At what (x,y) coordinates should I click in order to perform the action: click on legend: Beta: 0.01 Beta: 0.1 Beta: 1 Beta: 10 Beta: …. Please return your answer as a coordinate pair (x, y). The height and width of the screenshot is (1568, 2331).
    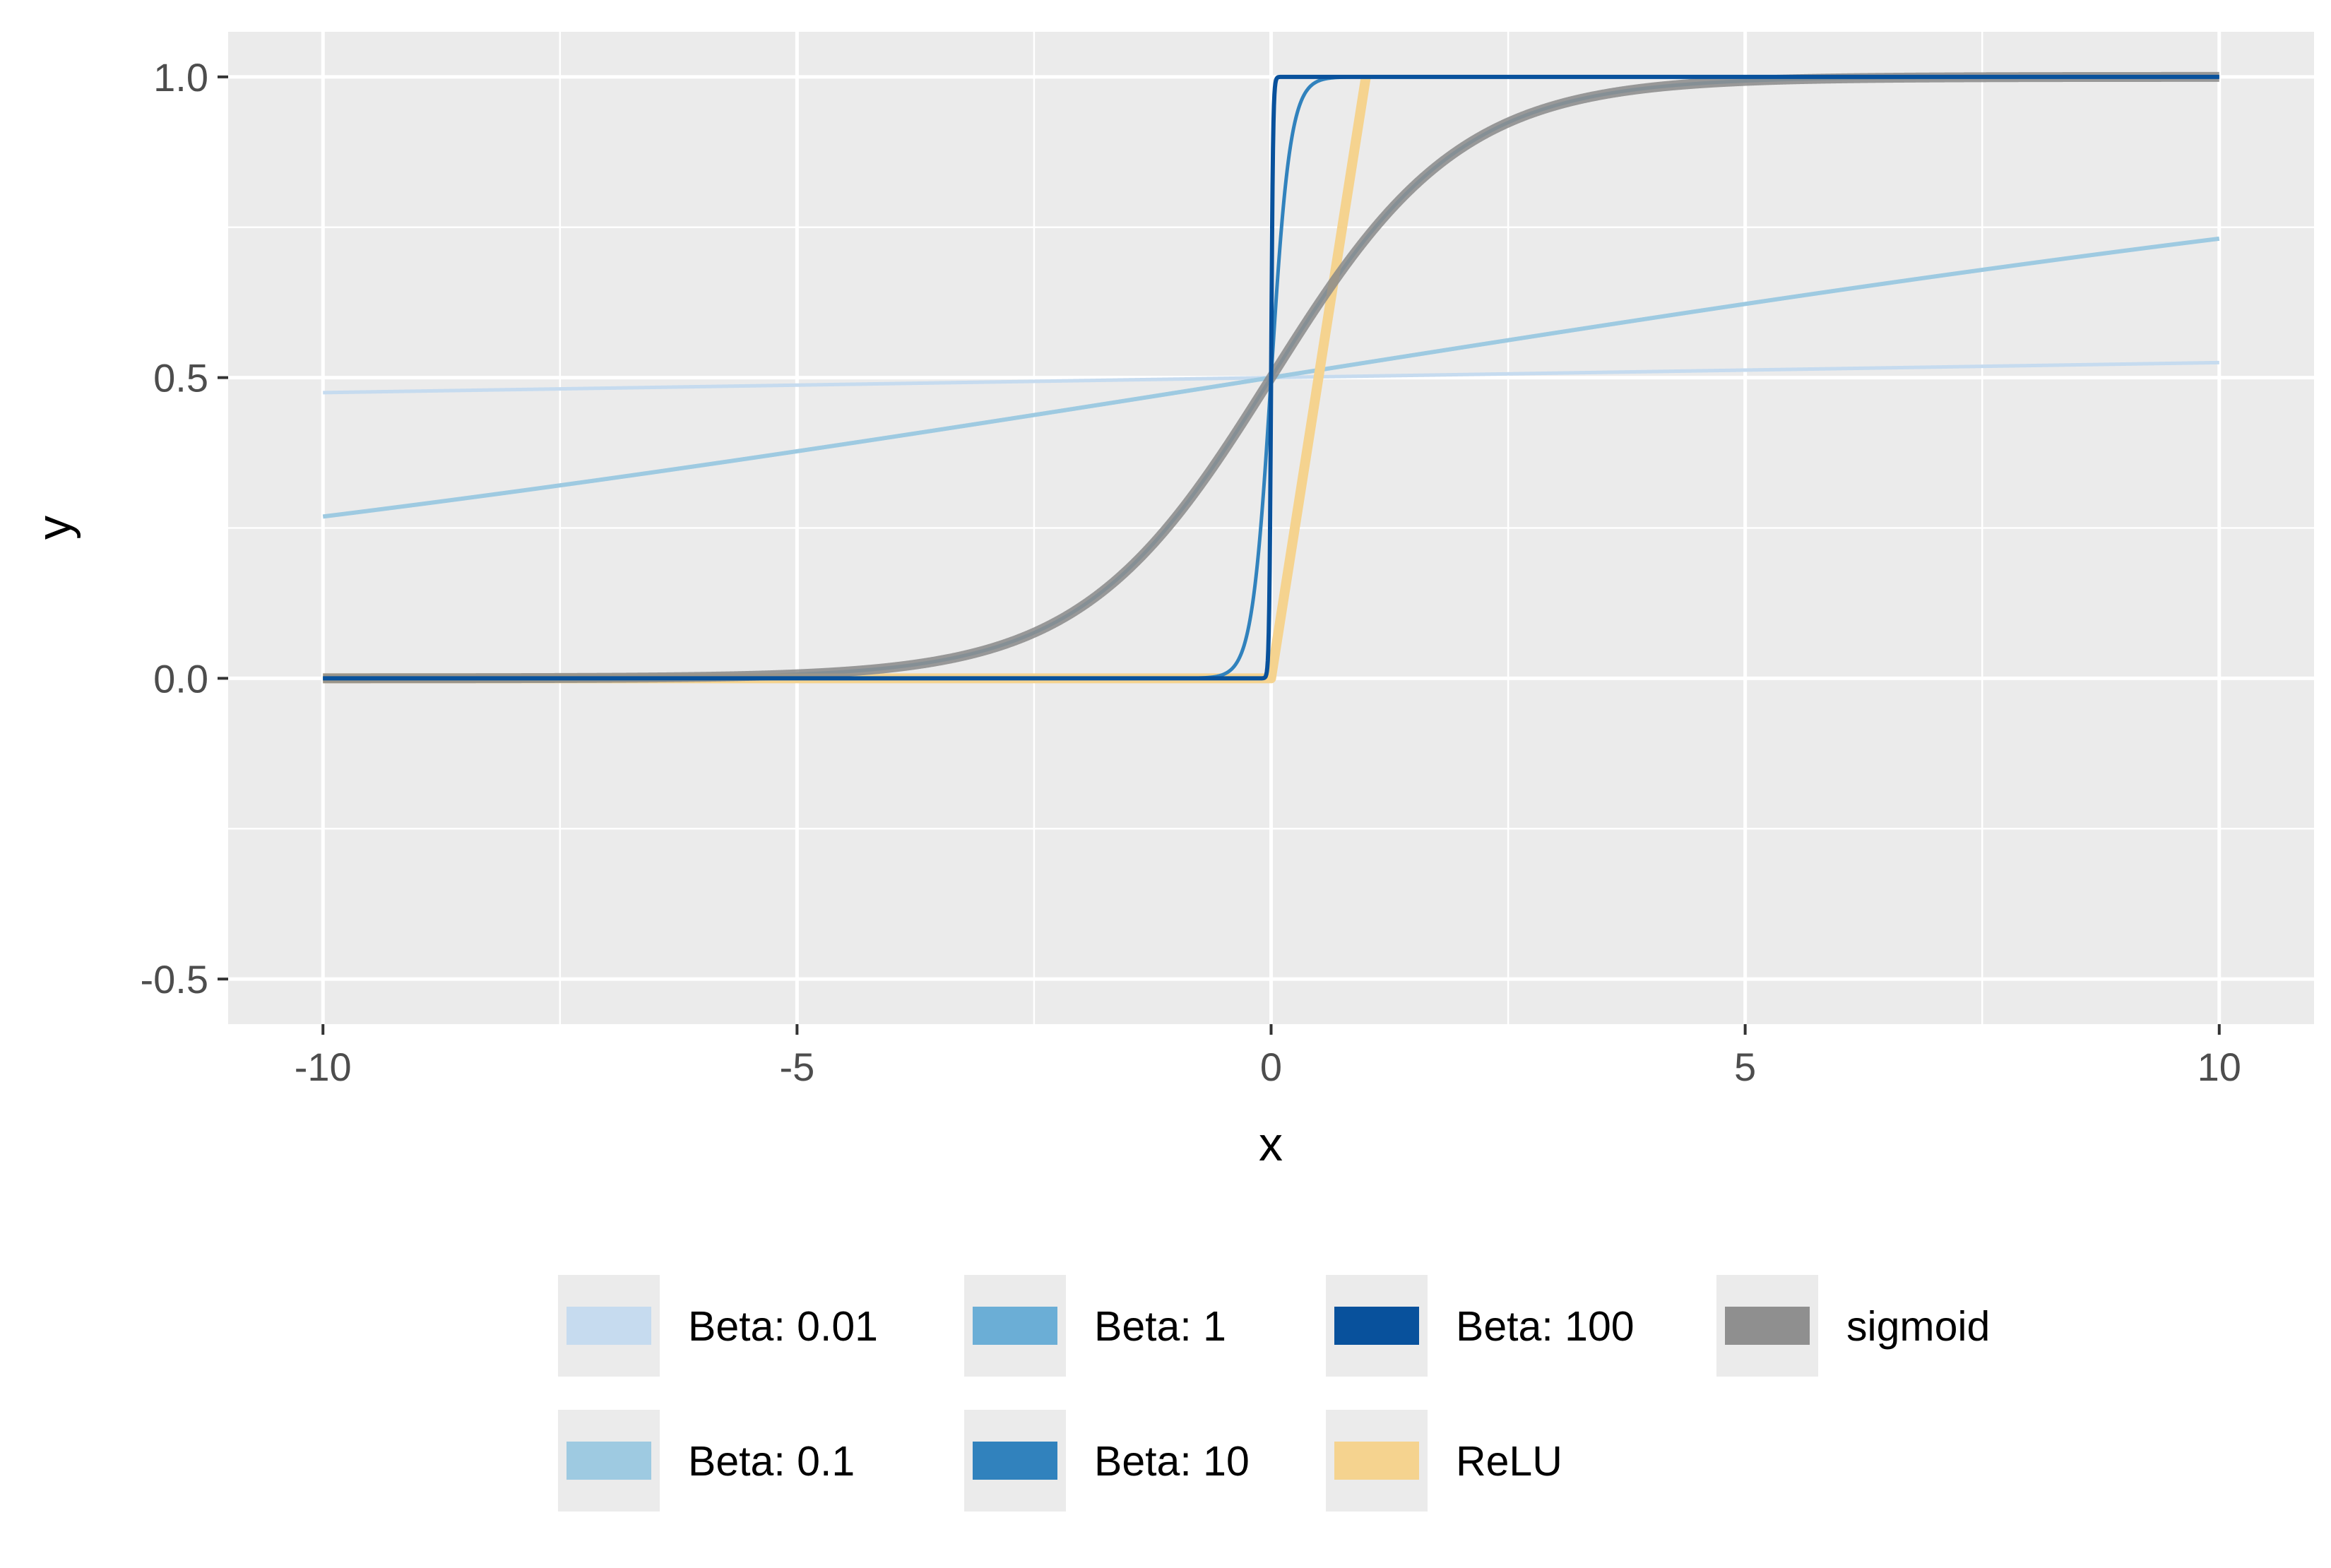
    Looking at the image, I should click on (1274, 1393).